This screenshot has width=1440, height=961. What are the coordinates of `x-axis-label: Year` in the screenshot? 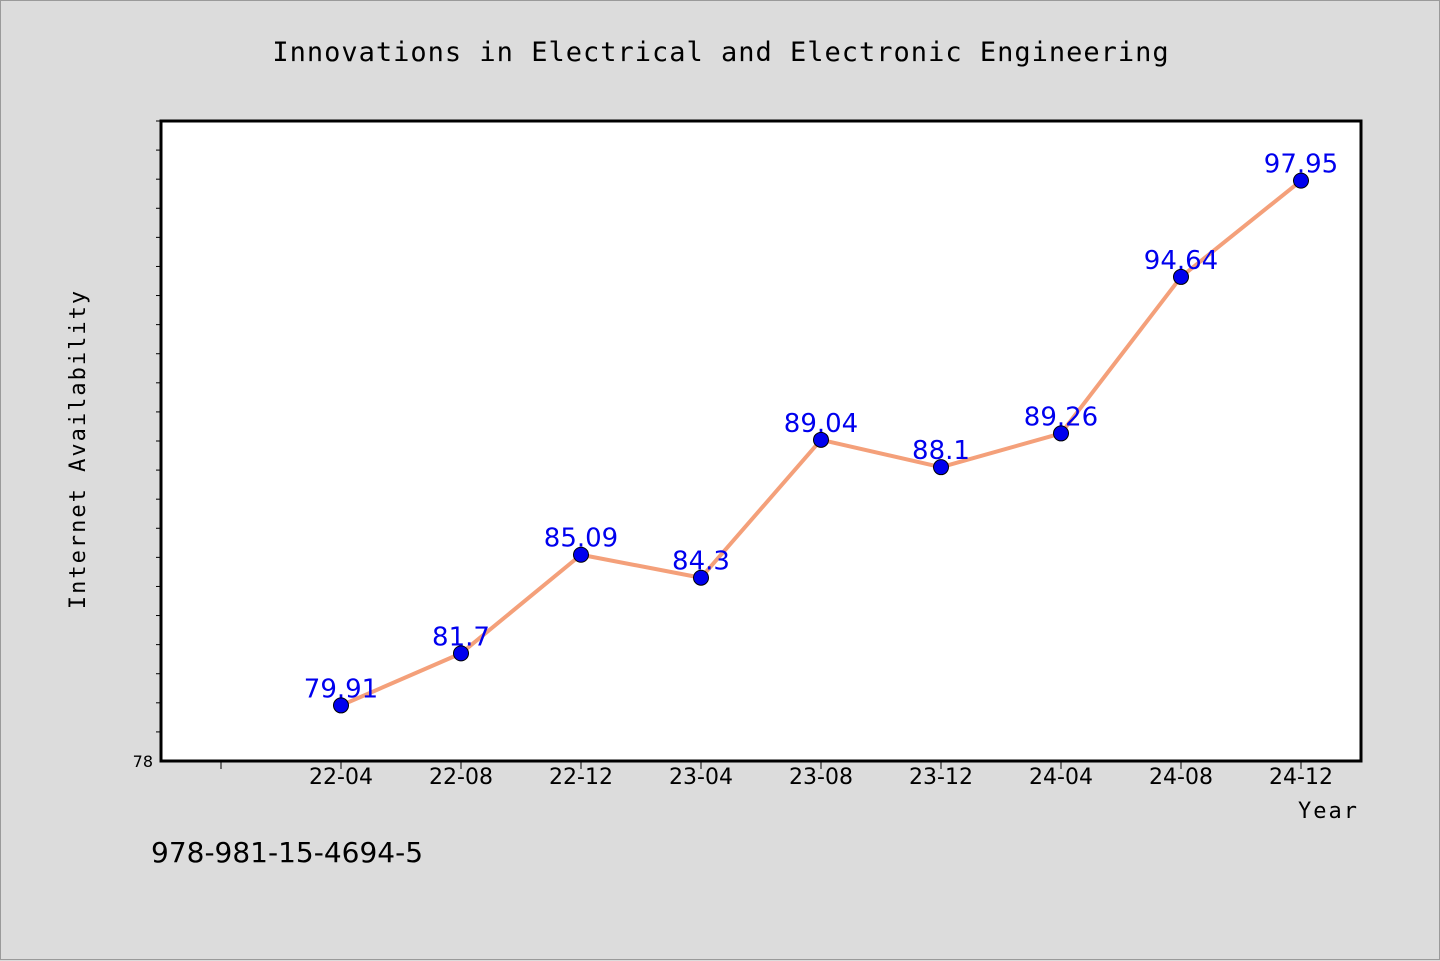 It's located at (1328, 811).